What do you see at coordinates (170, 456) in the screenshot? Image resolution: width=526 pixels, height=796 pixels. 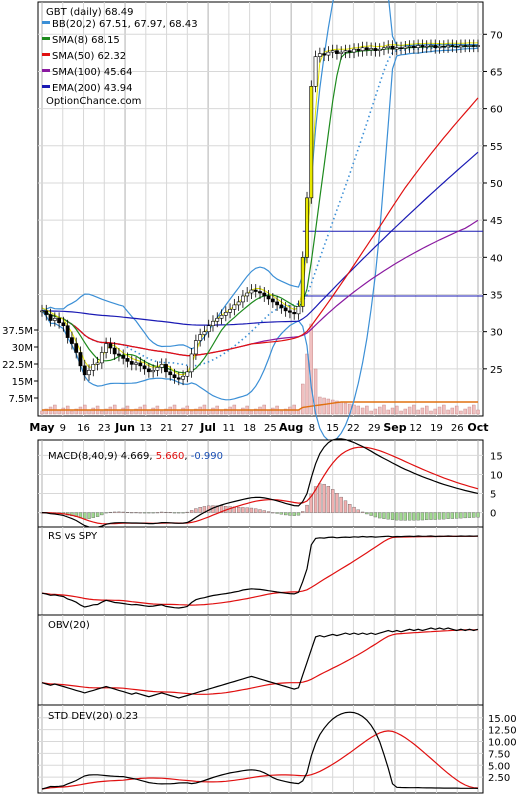 I see `macd-signal-value: 5.660` at bounding box center [170, 456].